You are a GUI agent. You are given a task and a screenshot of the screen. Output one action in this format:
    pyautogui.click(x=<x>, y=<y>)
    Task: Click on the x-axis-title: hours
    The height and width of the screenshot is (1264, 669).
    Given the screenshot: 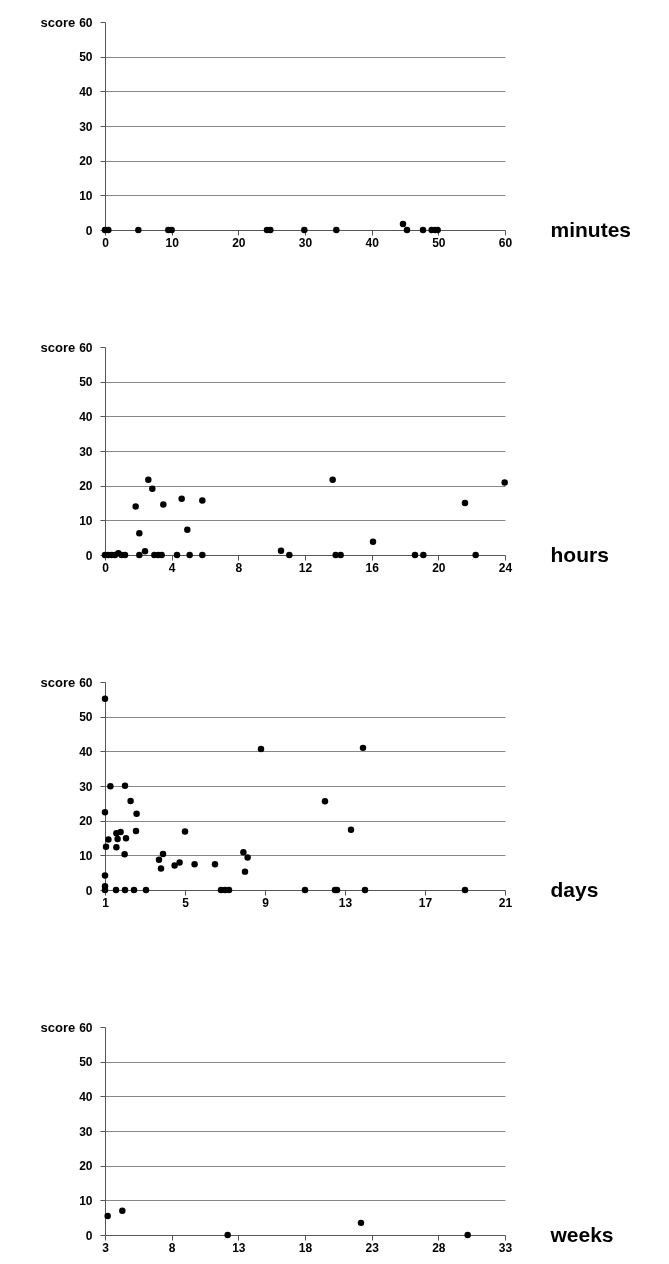 What is the action you would take?
    pyautogui.click(x=579, y=554)
    